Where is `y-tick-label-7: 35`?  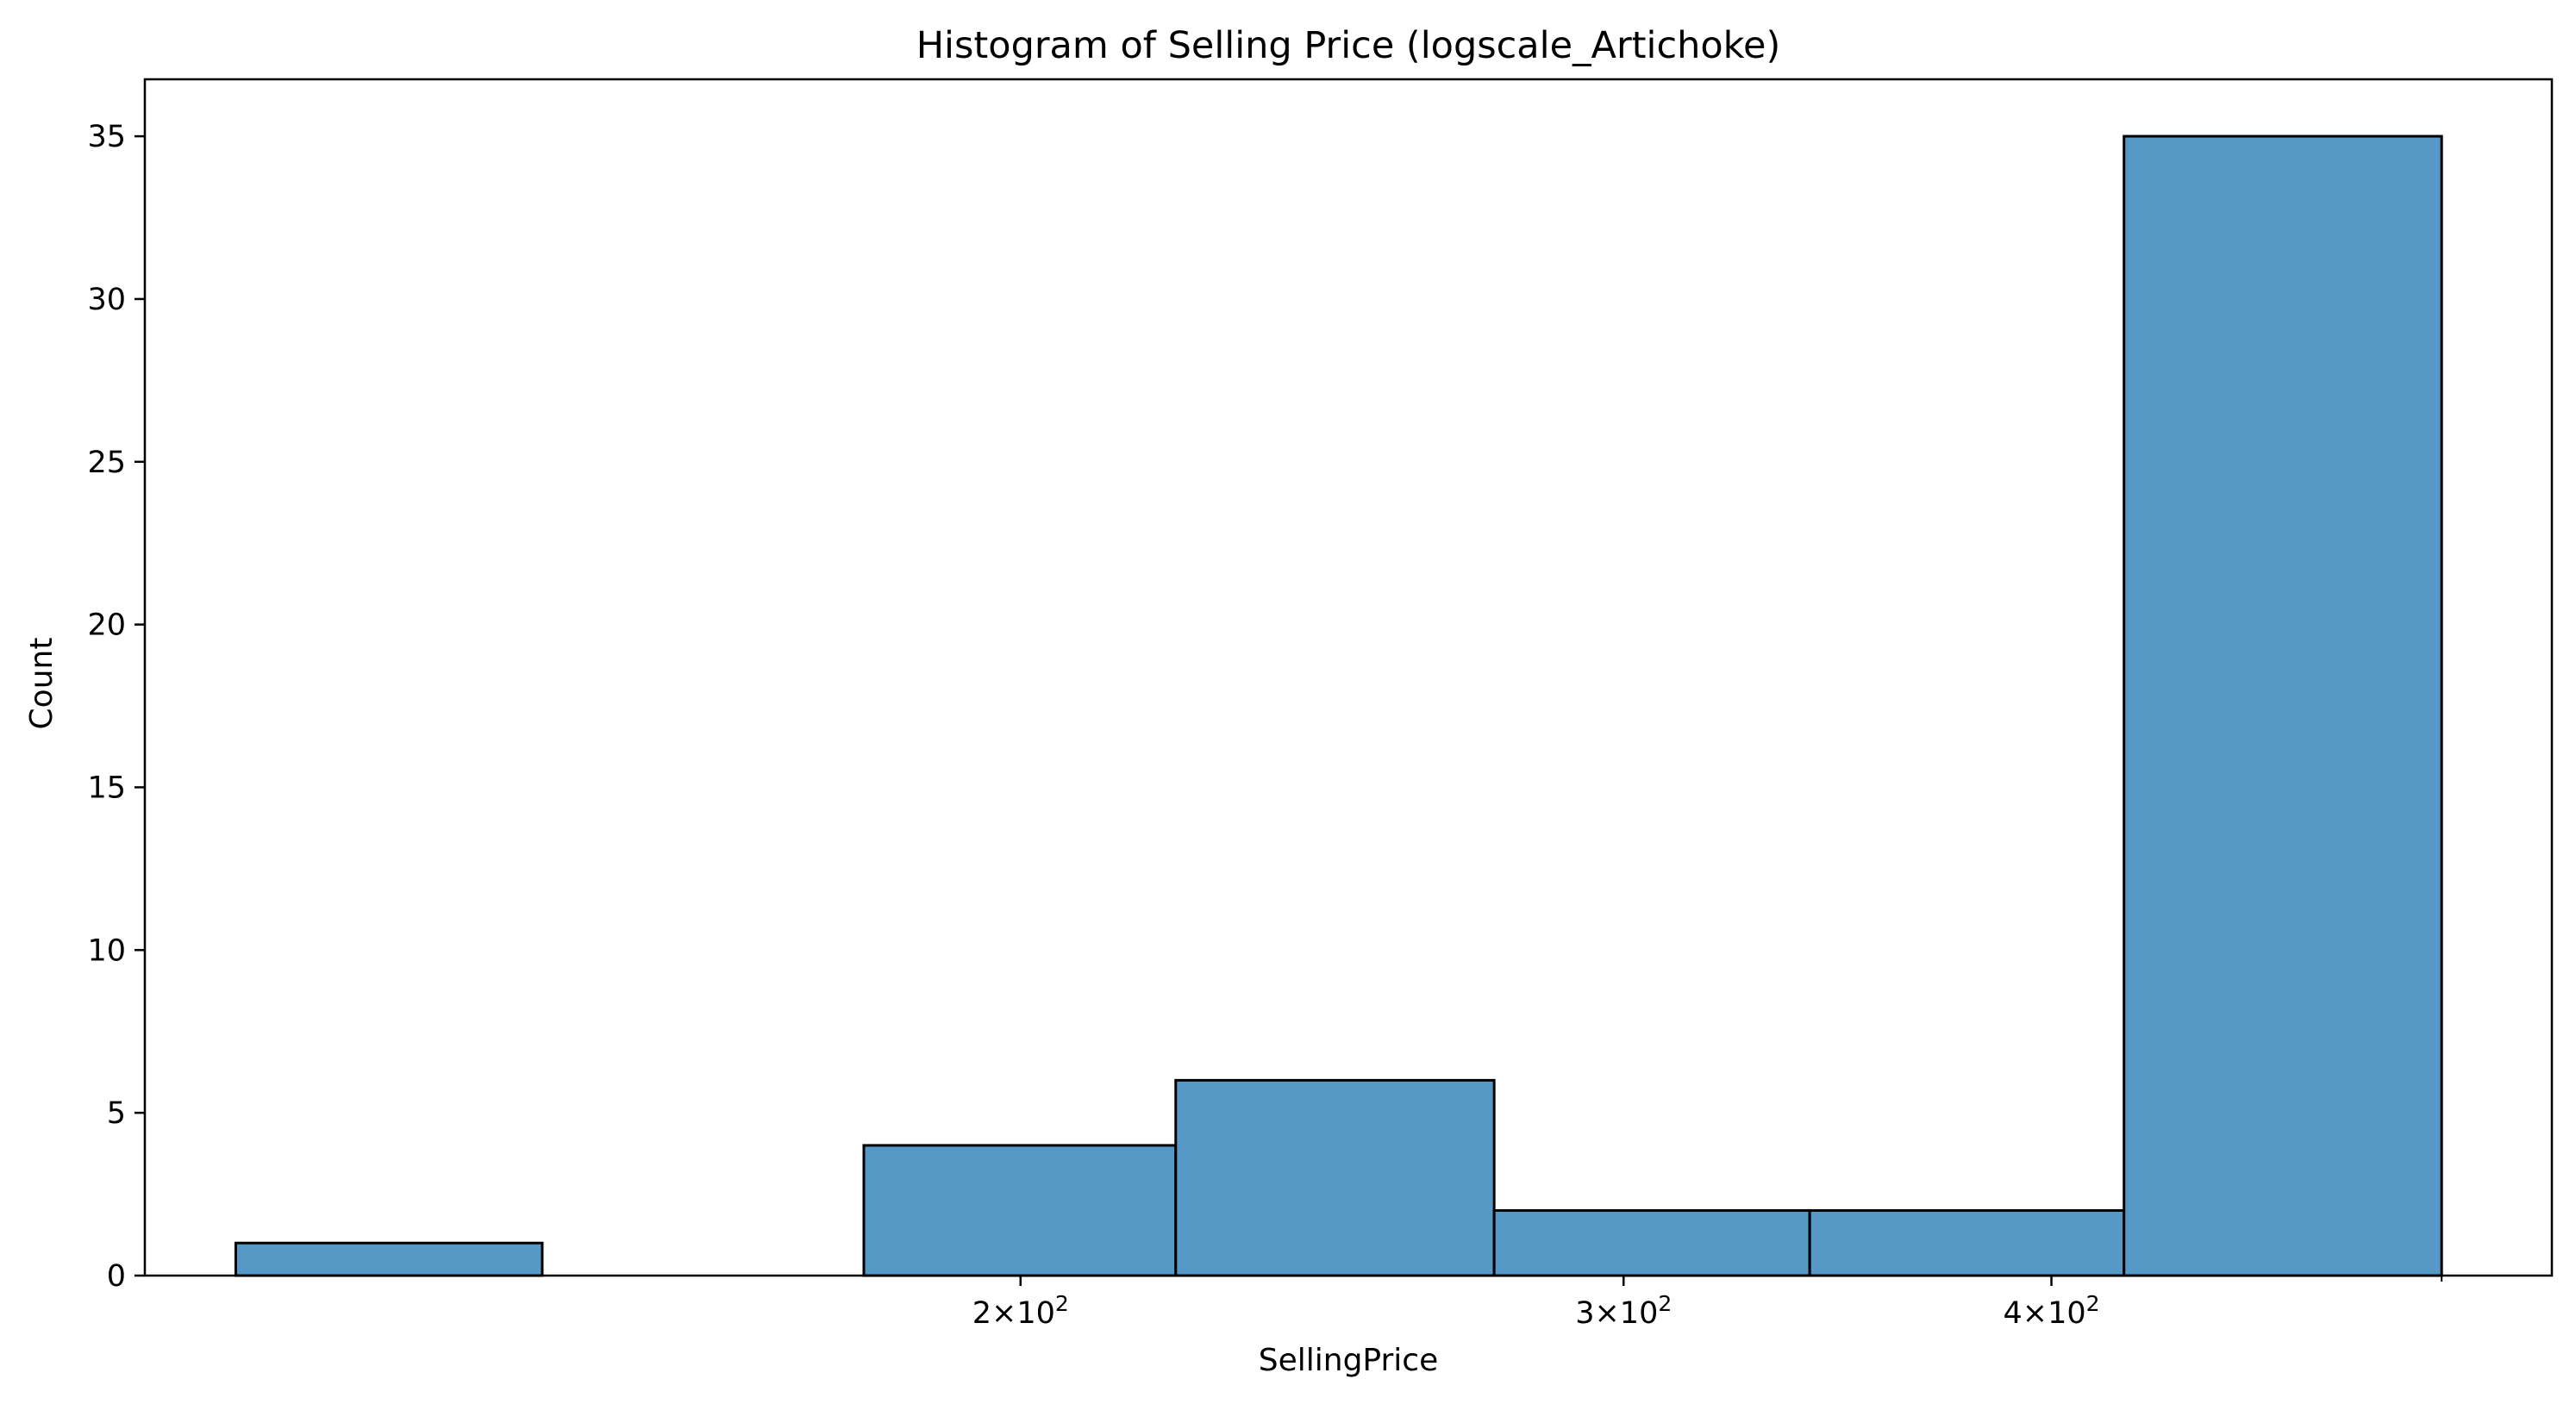
y-tick-label-7: 35 is located at coordinates (106, 137).